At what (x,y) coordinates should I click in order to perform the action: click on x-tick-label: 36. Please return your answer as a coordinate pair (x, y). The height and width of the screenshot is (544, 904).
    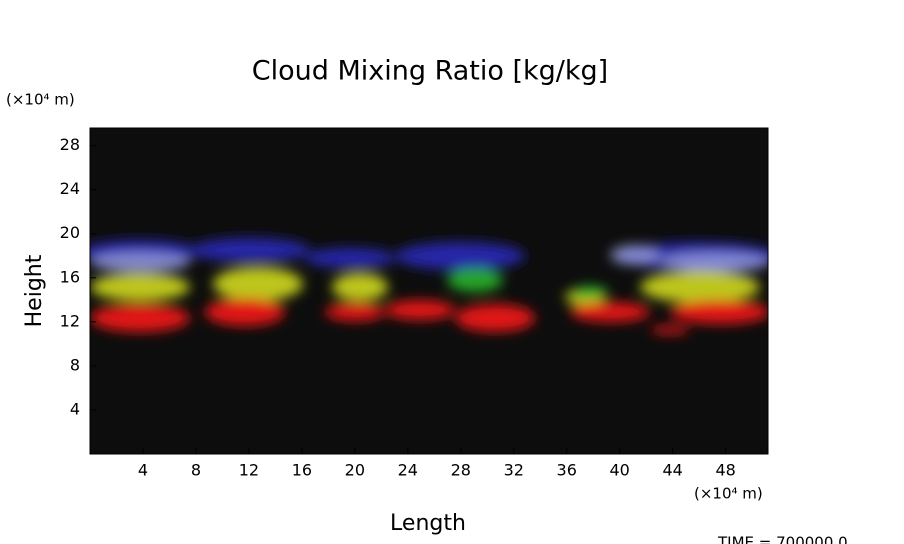
    Looking at the image, I should click on (567, 470).